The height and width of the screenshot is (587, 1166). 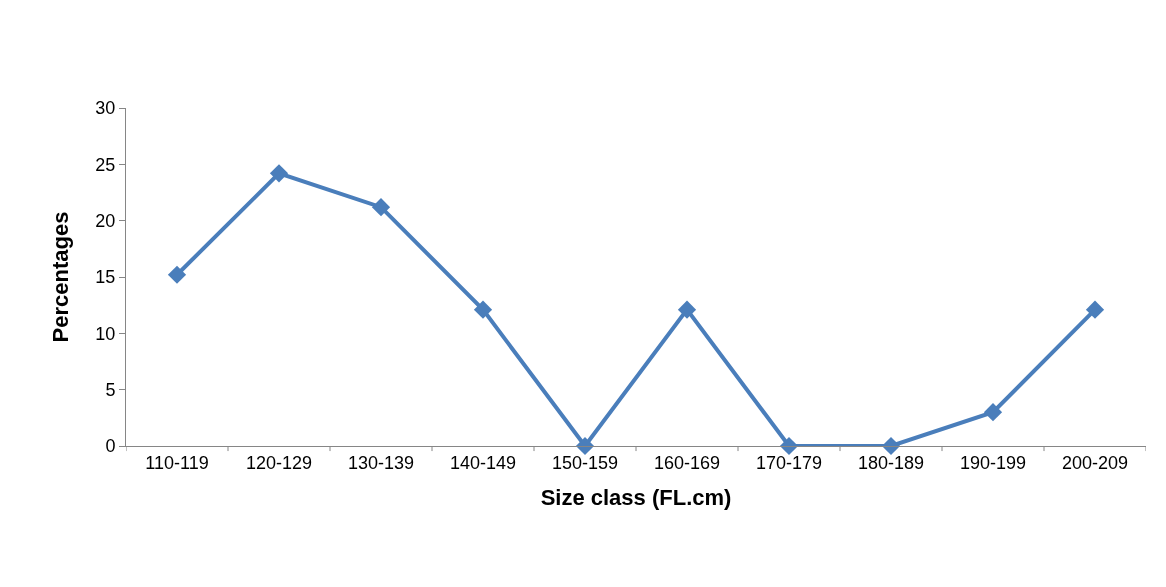 I want to click on x-tick-label: 140-149, so click(x=483, y=462).